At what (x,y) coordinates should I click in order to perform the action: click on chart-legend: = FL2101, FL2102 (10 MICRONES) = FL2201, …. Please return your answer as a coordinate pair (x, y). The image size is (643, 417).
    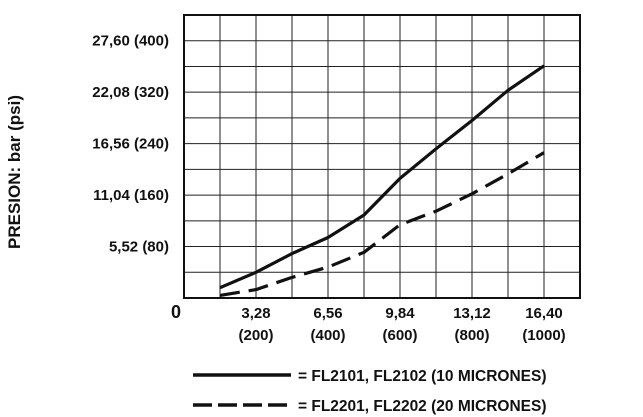
    Looking at the image, I should click on (370, 391).